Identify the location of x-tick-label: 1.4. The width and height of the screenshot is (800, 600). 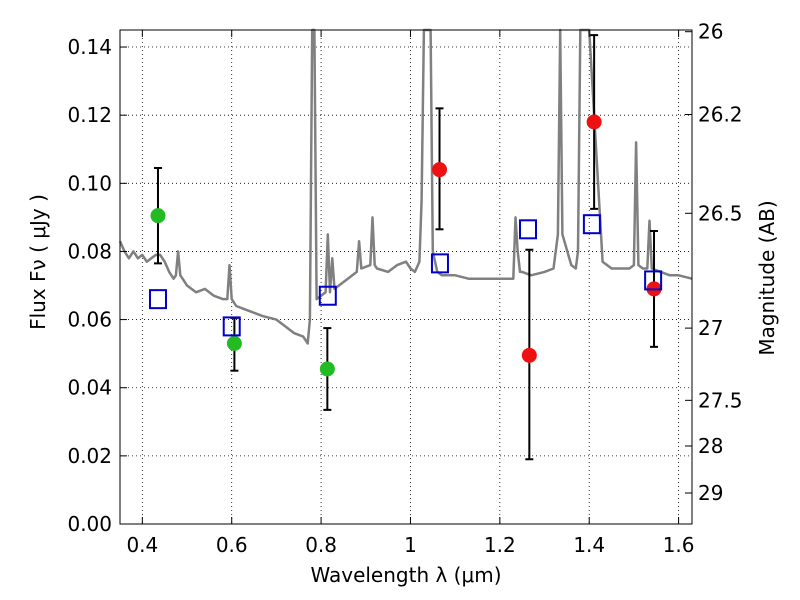
(589, 545).